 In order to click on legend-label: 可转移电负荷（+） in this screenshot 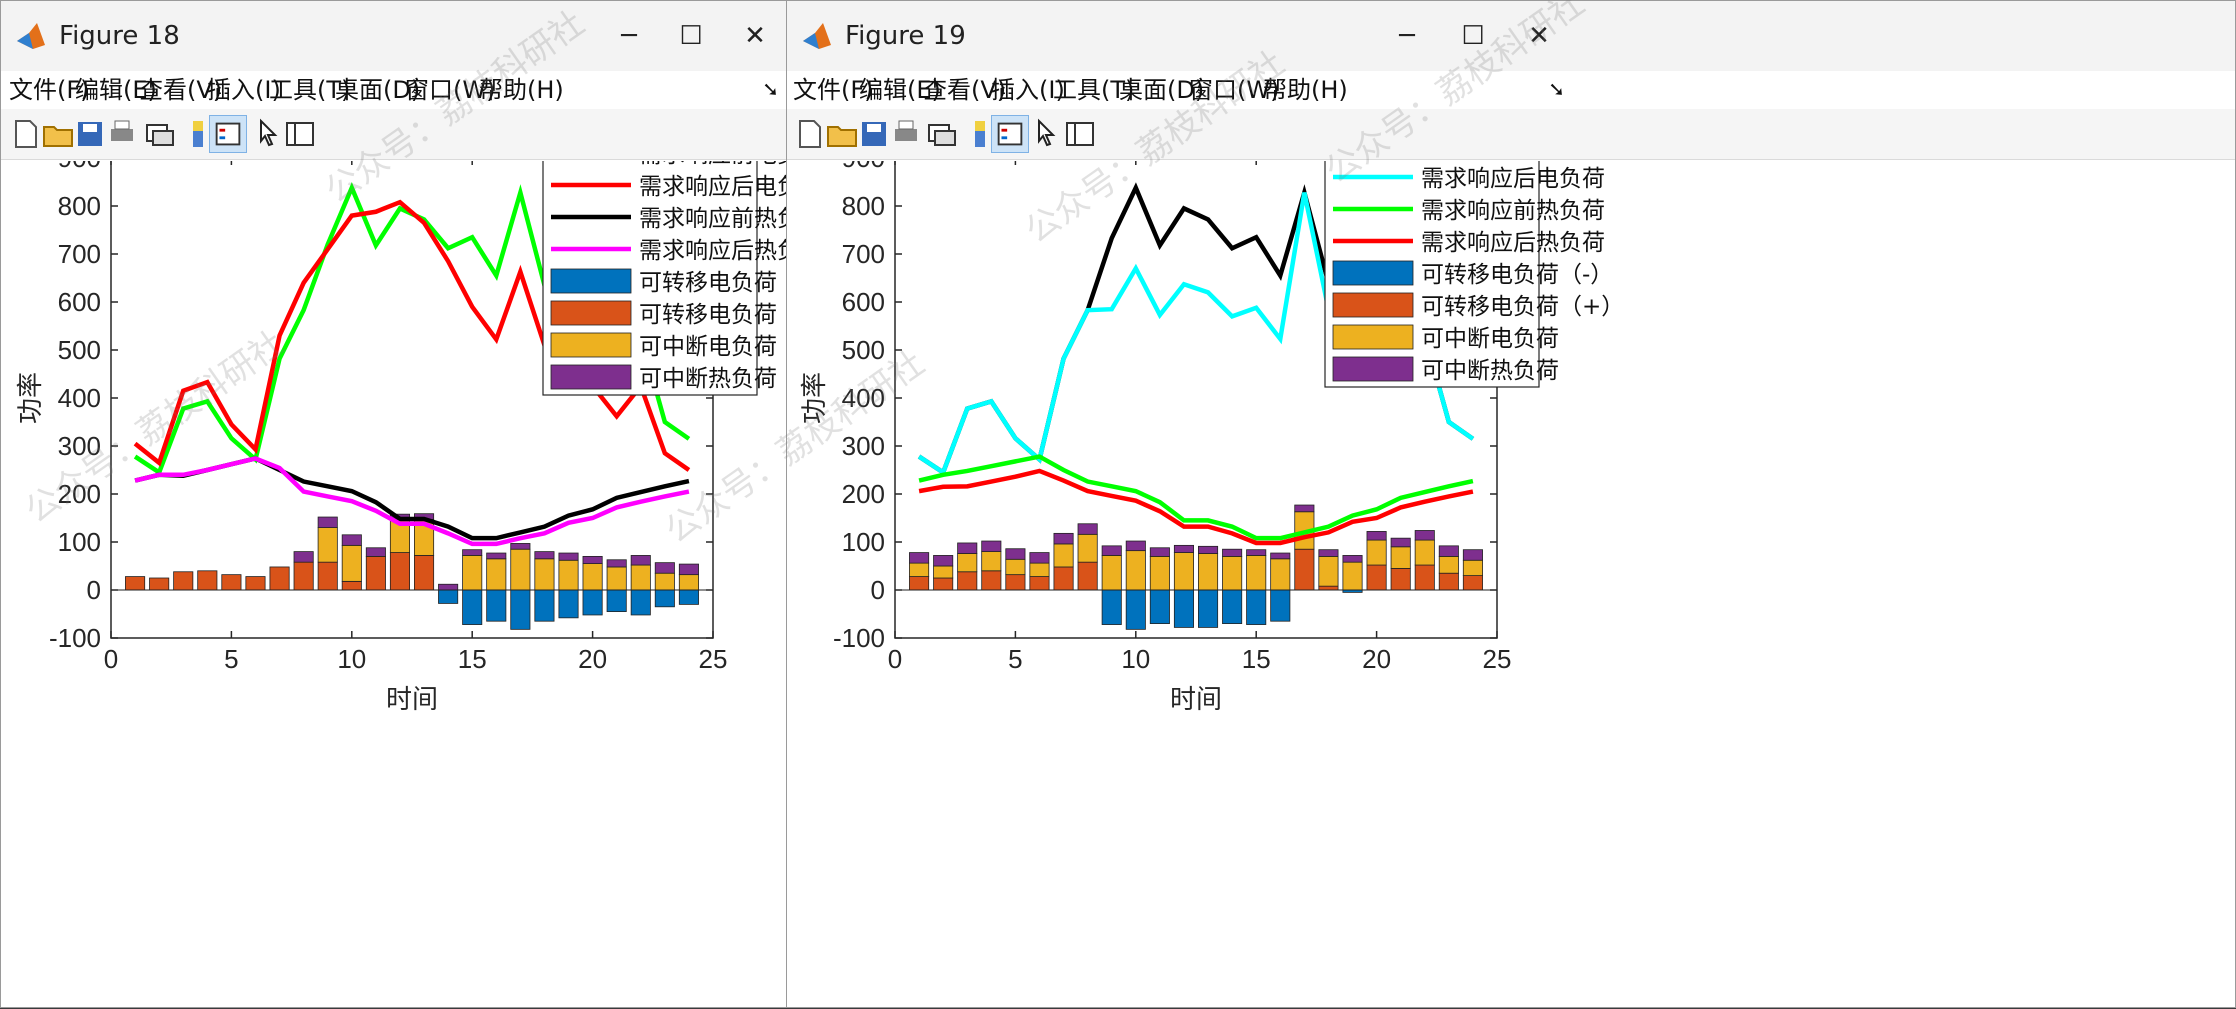, I will do `click(1522, 307)`.